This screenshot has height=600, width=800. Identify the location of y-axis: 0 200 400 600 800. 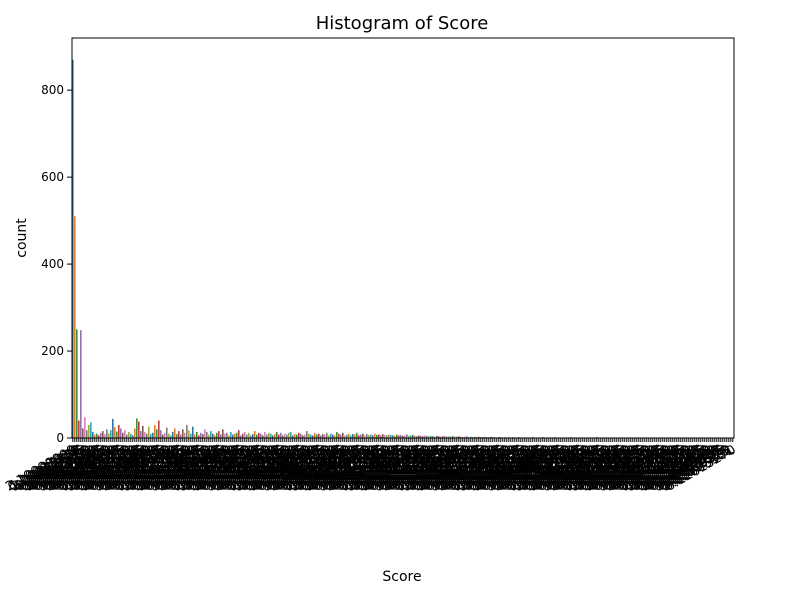
(56, 264).